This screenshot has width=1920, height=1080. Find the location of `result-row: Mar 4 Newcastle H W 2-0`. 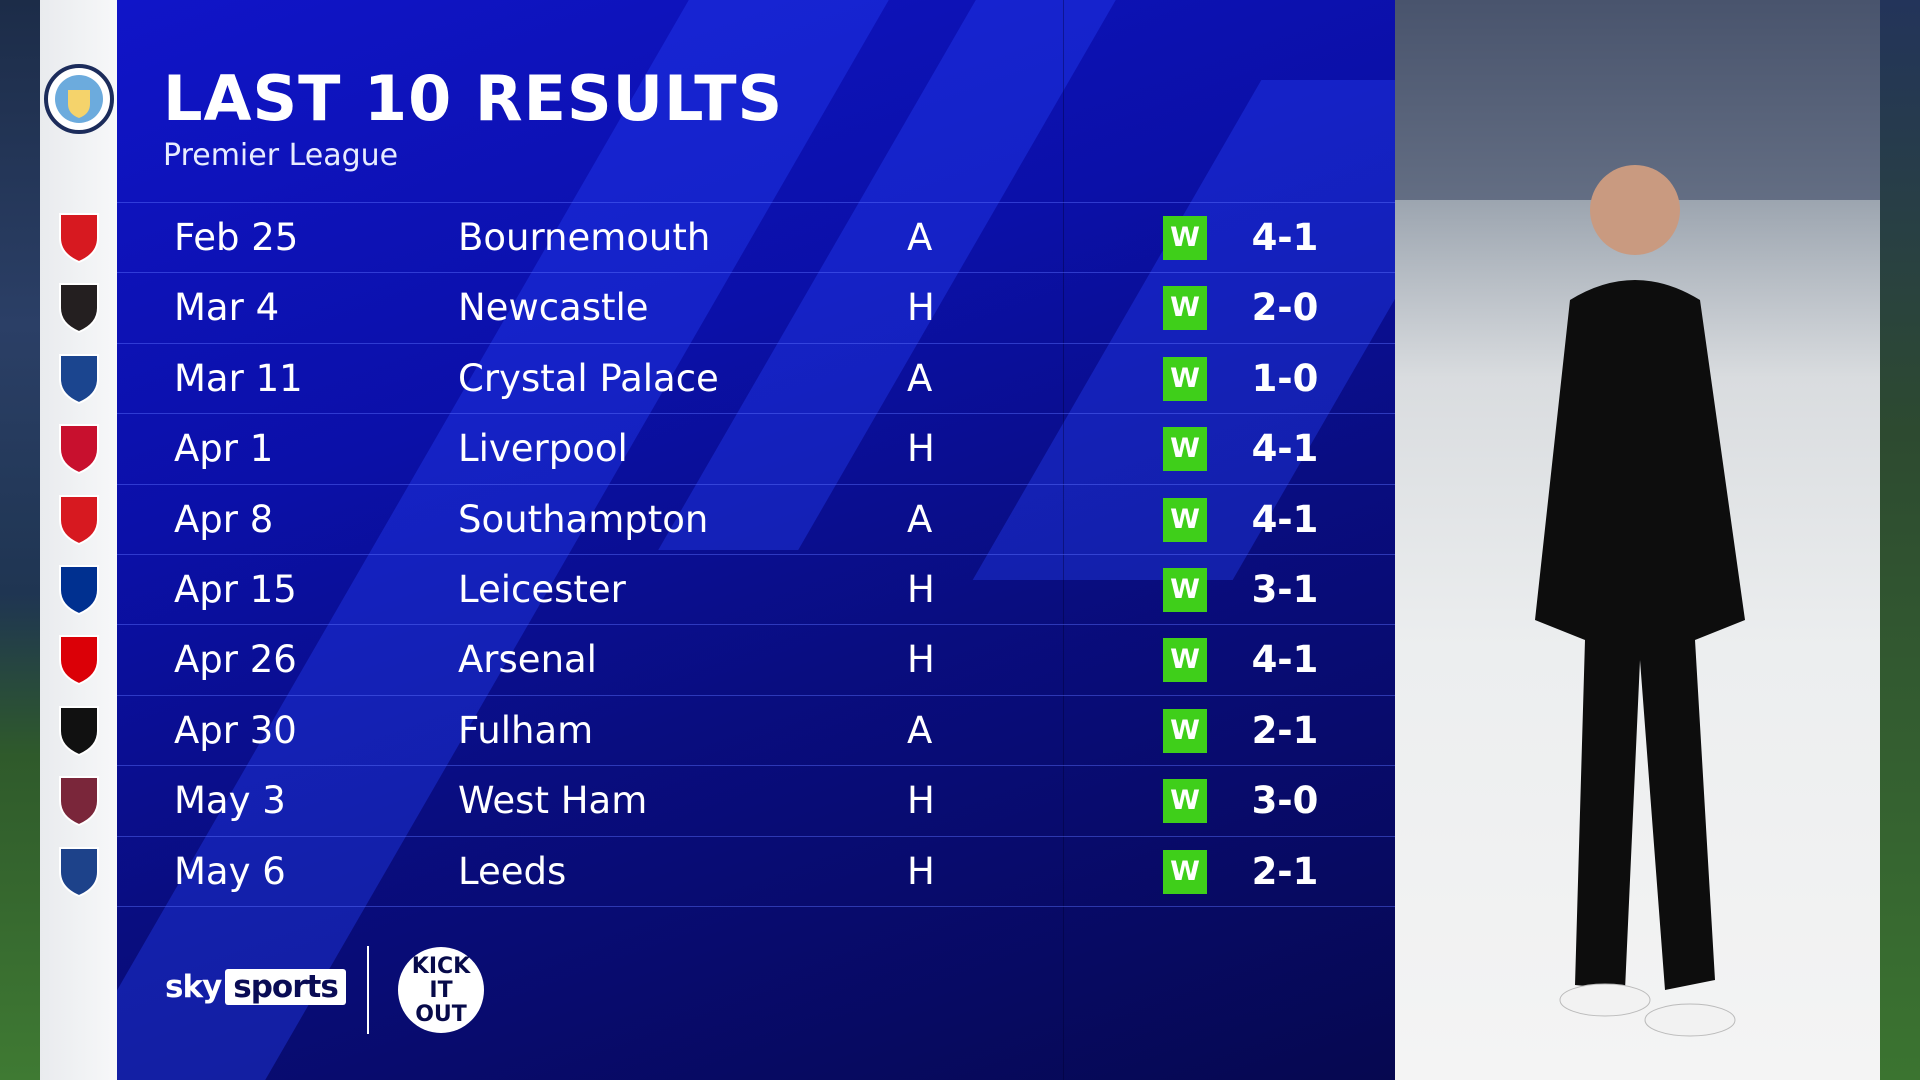

result-row: Mar 4 Newcastle H W 2-0 is located at coordinates (756, 307).